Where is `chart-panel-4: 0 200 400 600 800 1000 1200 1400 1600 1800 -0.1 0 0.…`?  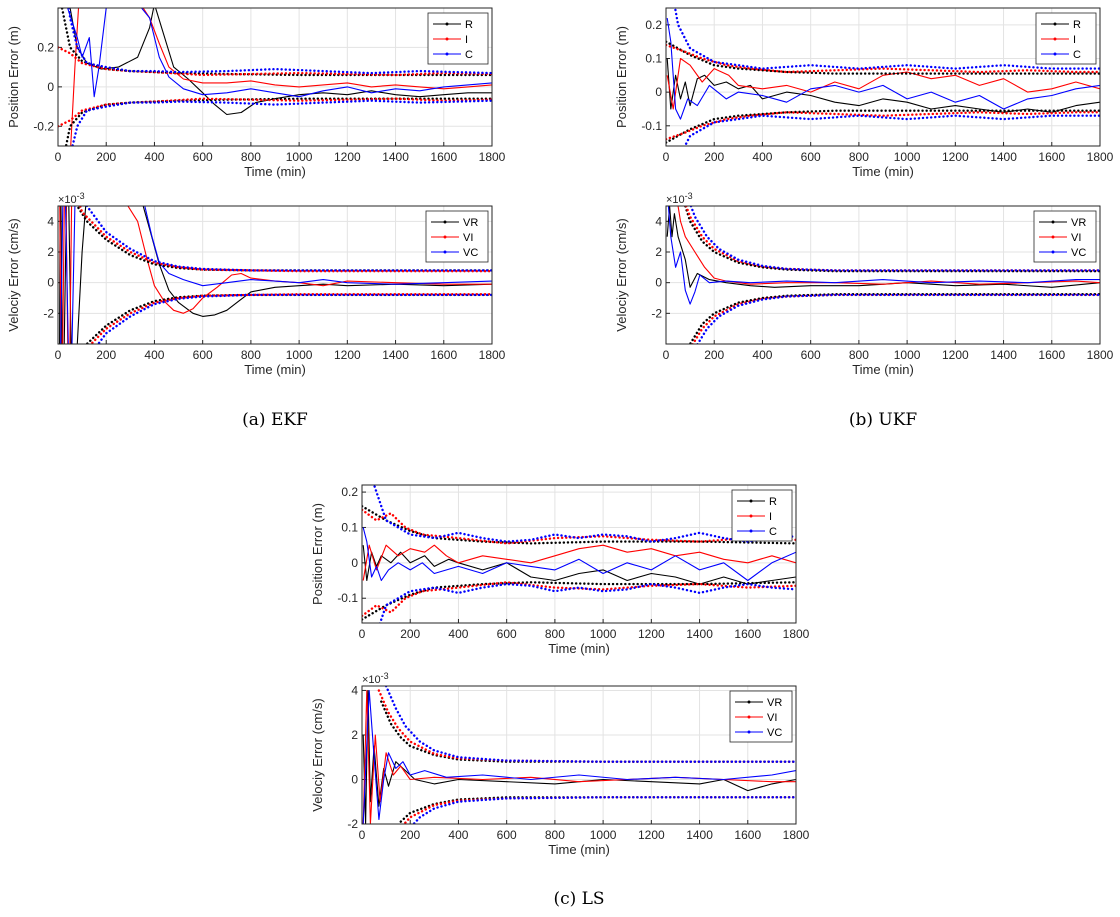
chart-panel-4: 0 200 400 600 800 1000 1200 1400 1600 1800 -0.1 0 0.… is located at coordinates (560, 570).